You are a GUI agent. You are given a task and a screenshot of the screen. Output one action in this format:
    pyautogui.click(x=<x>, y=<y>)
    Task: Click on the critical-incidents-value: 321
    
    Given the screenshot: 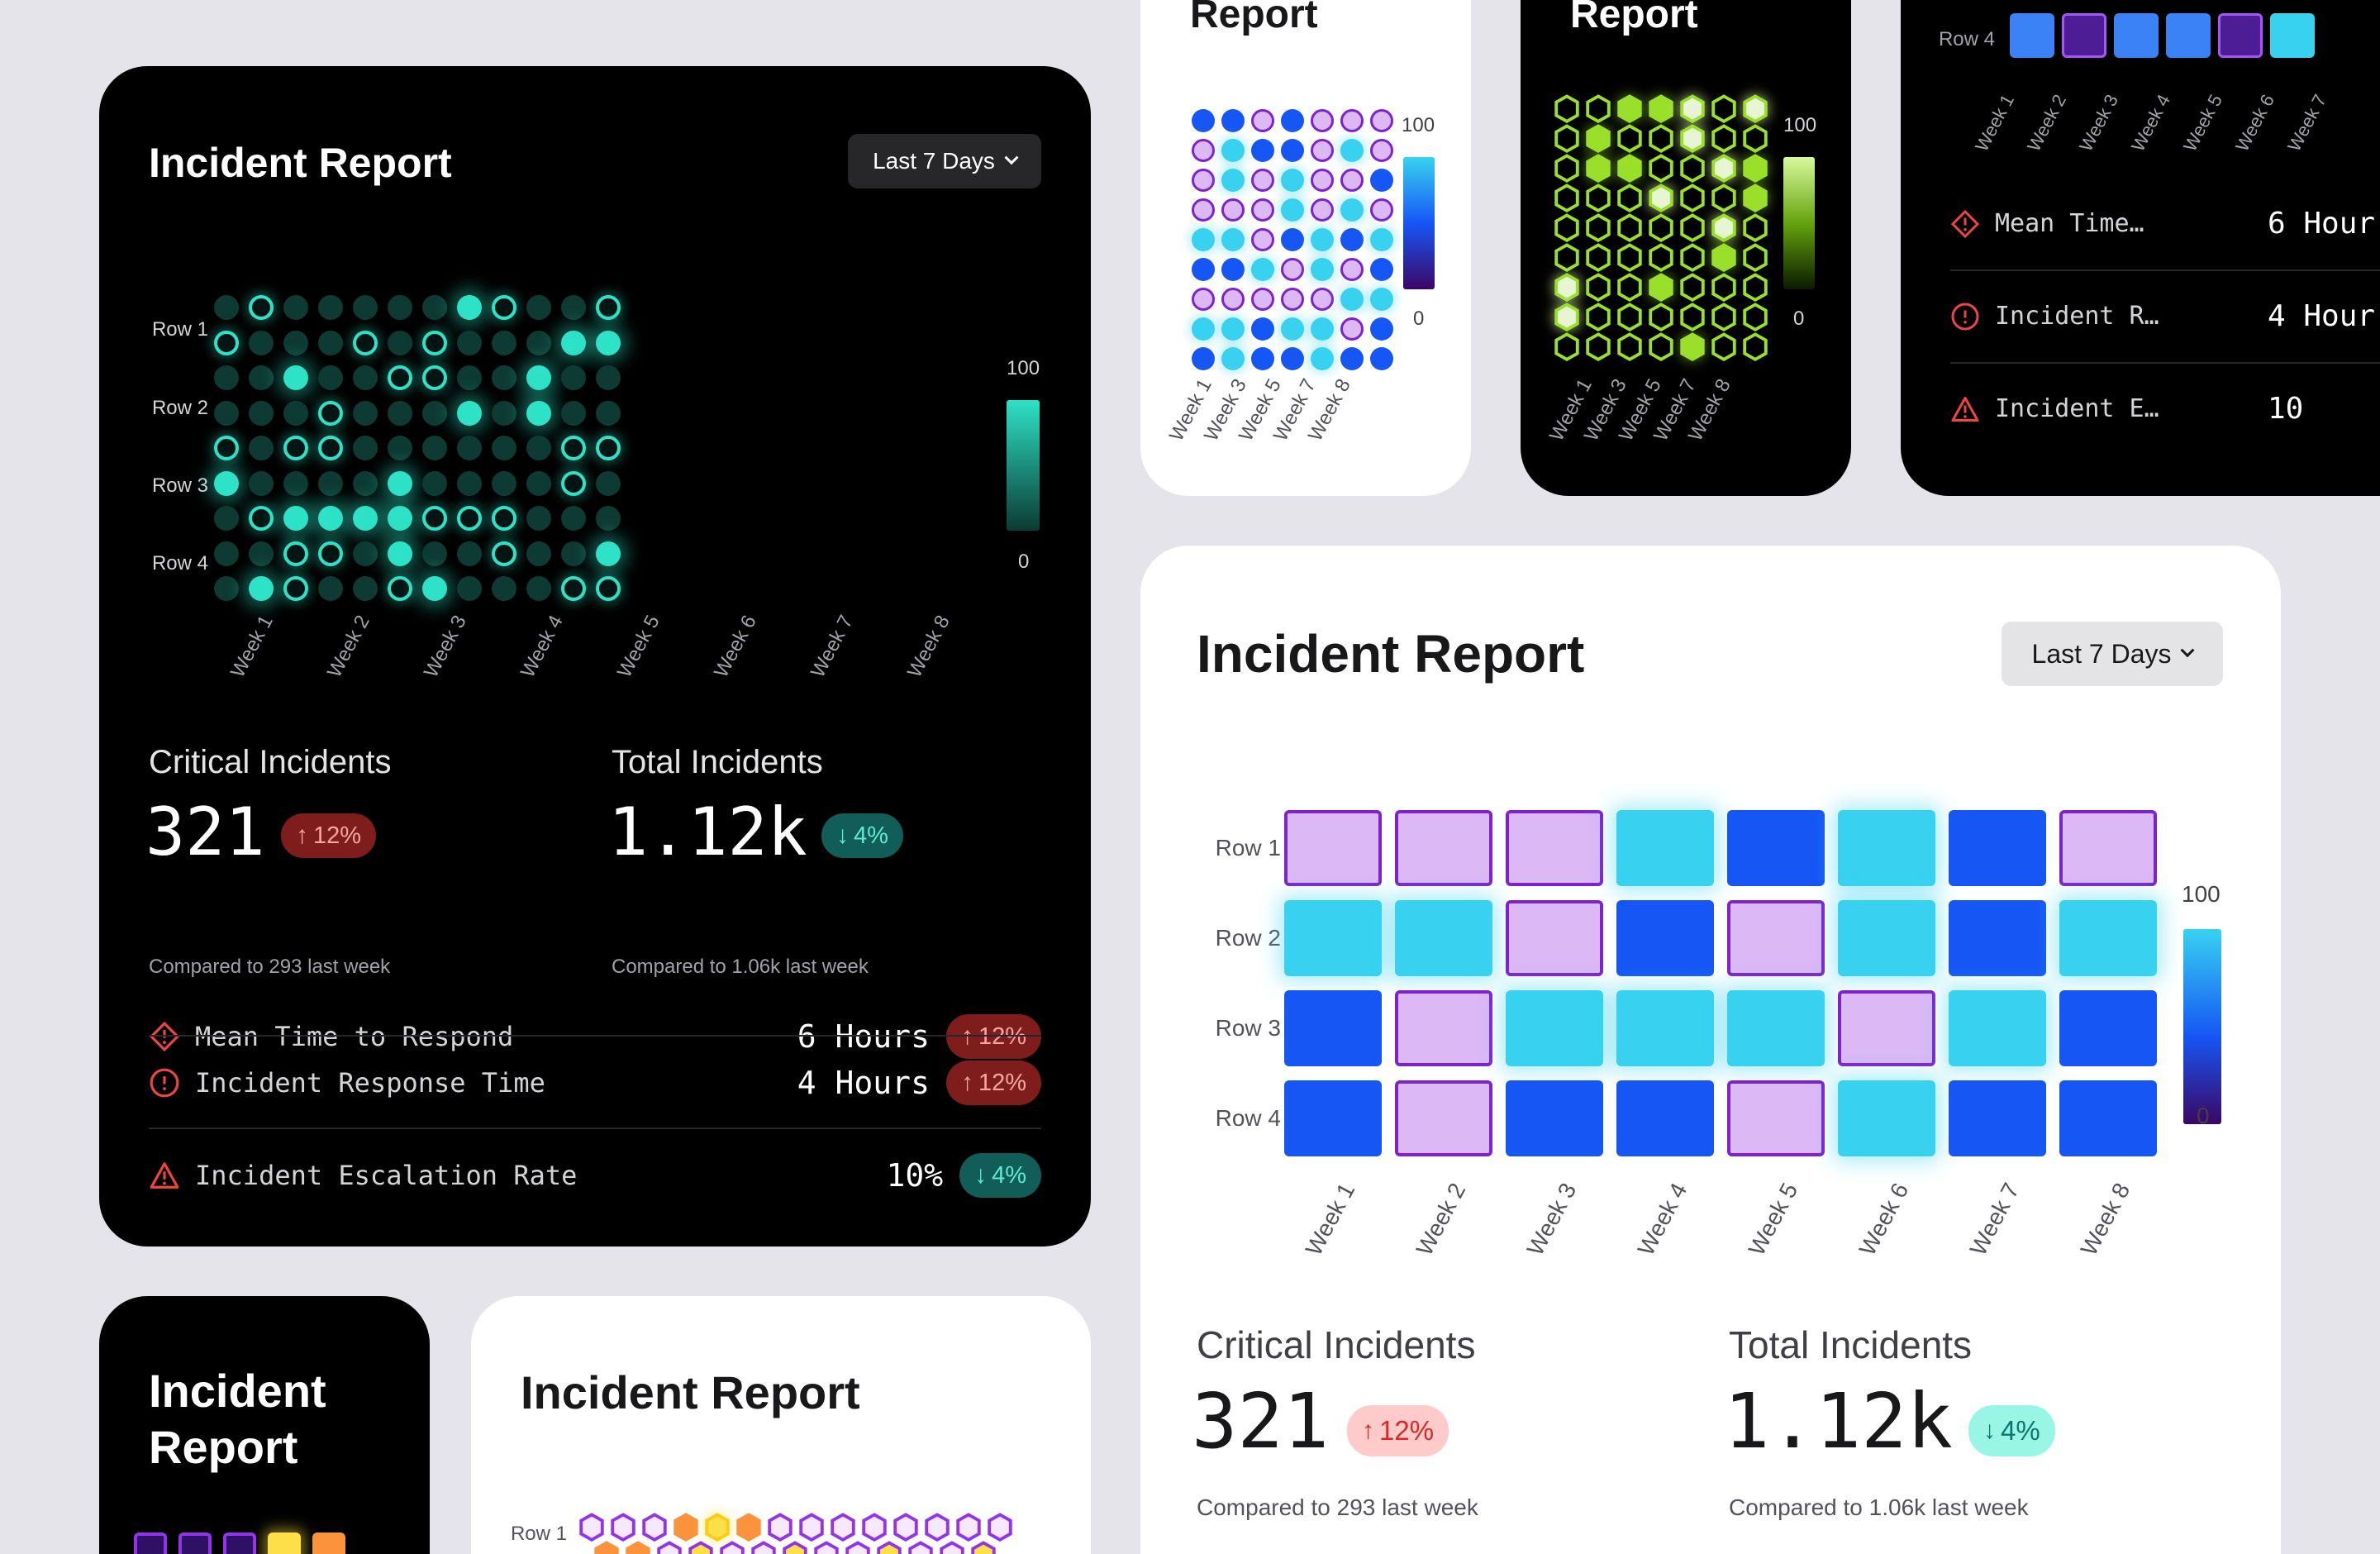 What is the action you would take?
    pyautogui.click(x=1261, y=1421)
    